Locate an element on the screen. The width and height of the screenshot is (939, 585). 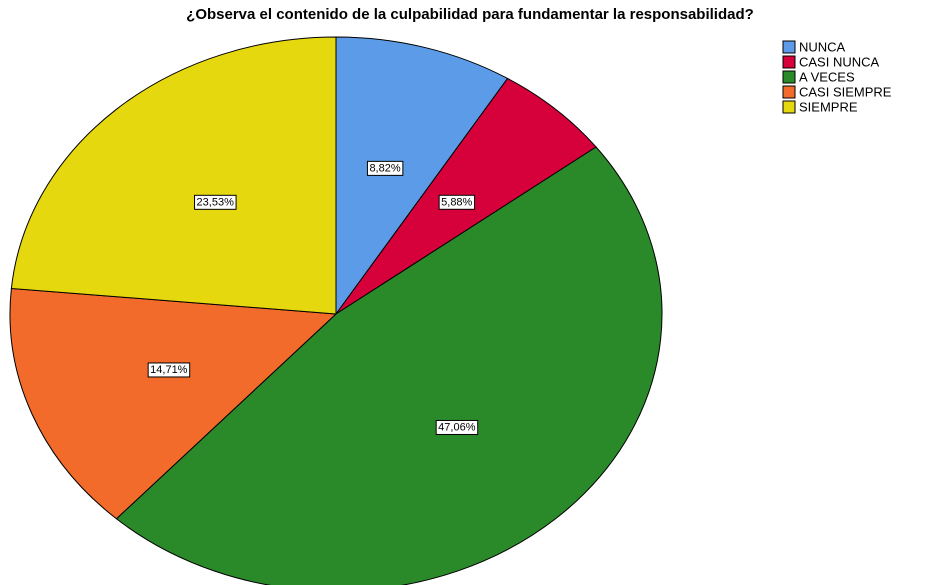
data-label-text: 23,53% is located at coordinates (216, 202).